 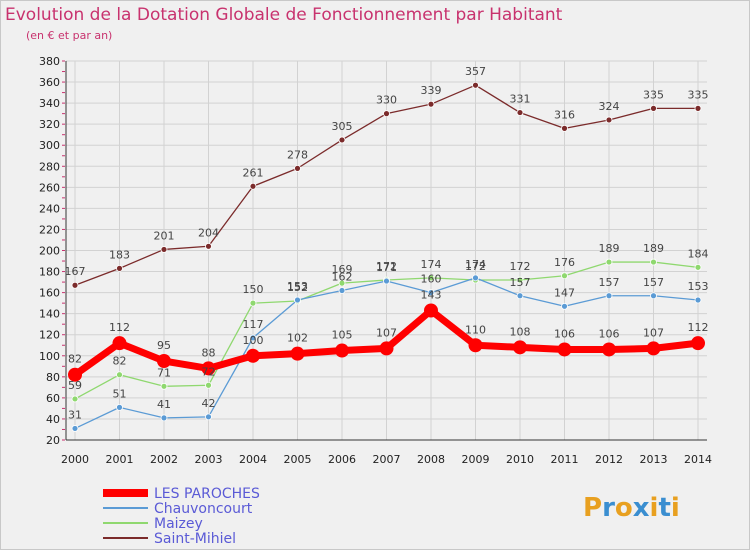 I want to click on data-point-saint-mihiel-2007, so click(x=386, y=114).